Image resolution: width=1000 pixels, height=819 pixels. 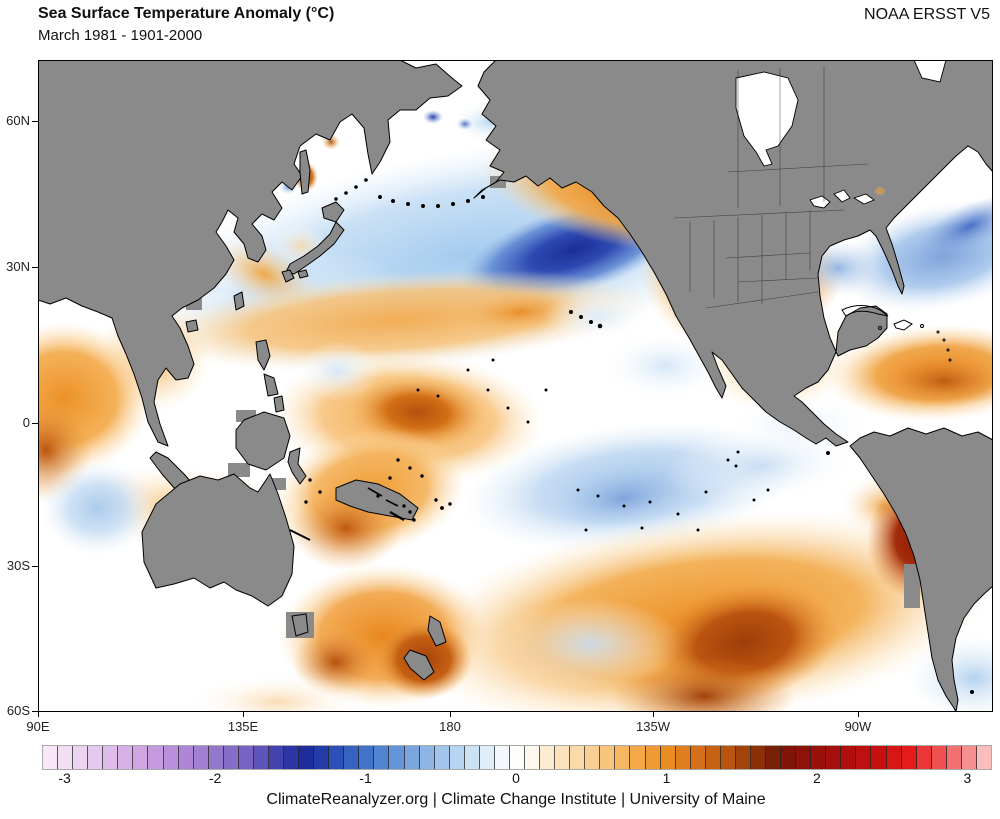 What do you see at coordinates (896, 333) in the screenshot?
I see `caribbean-islands` at bounding box center [896, 333].